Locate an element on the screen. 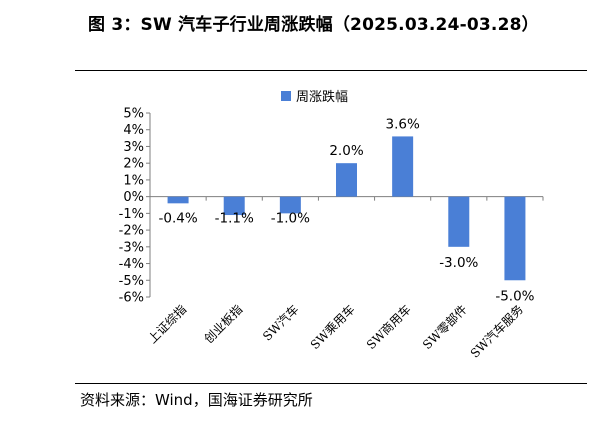 The height and width of the screenshot is (423, 600). y-tick-label: 0% is located at coordinates (133, 197).